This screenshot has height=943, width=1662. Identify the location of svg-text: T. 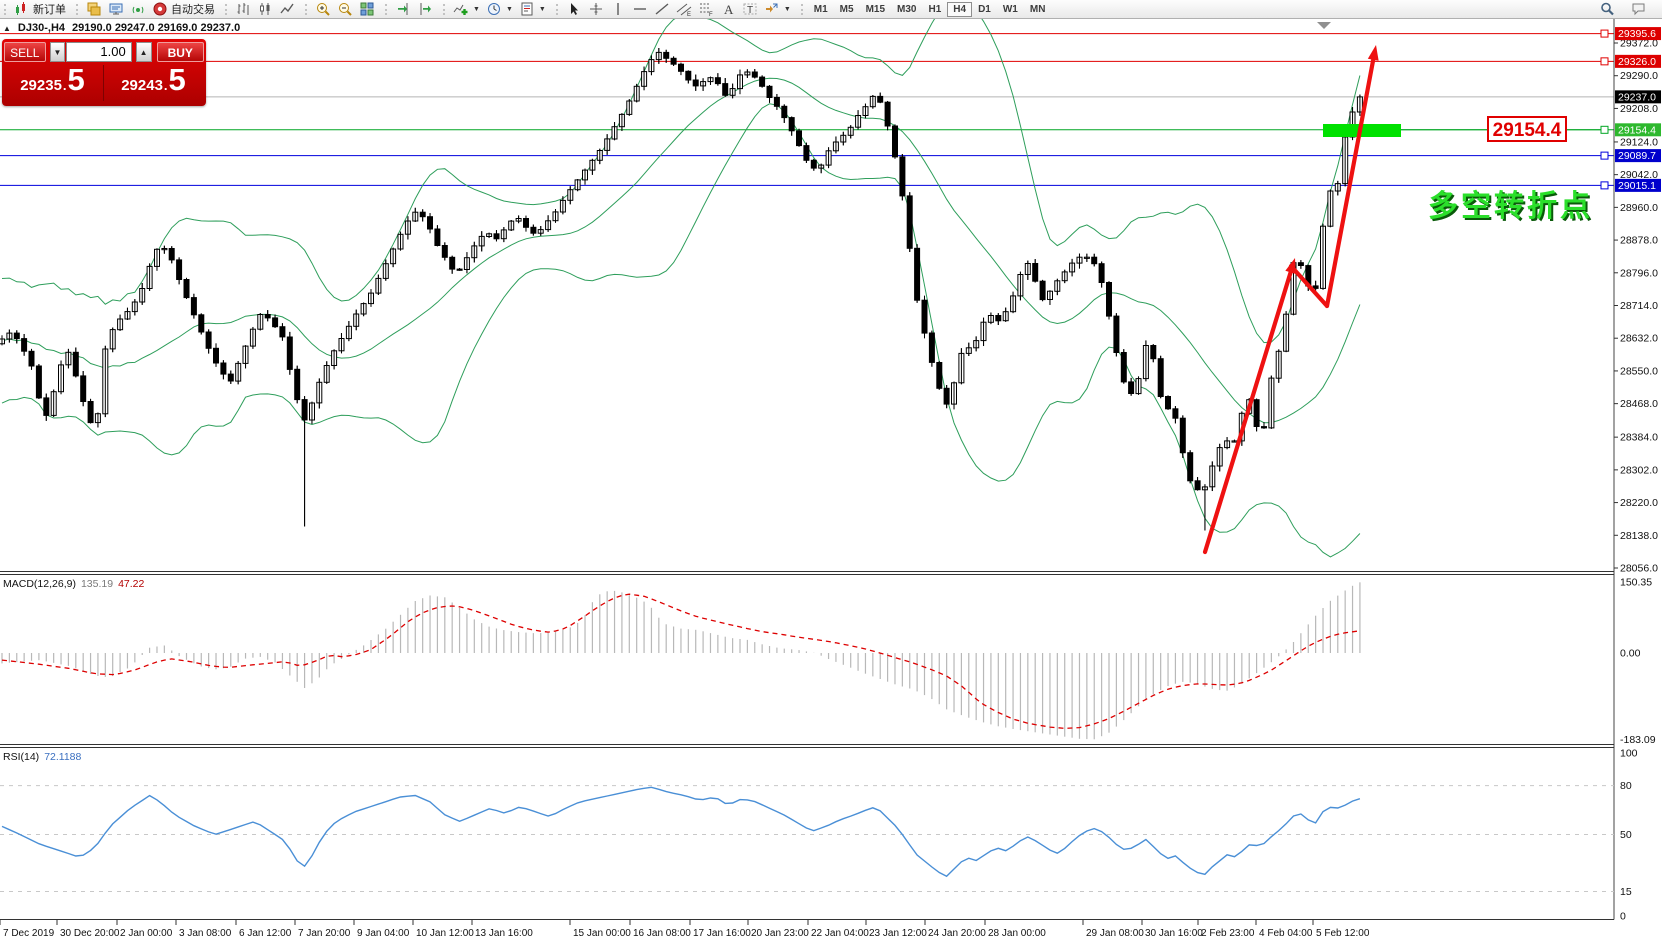
(750, 10).